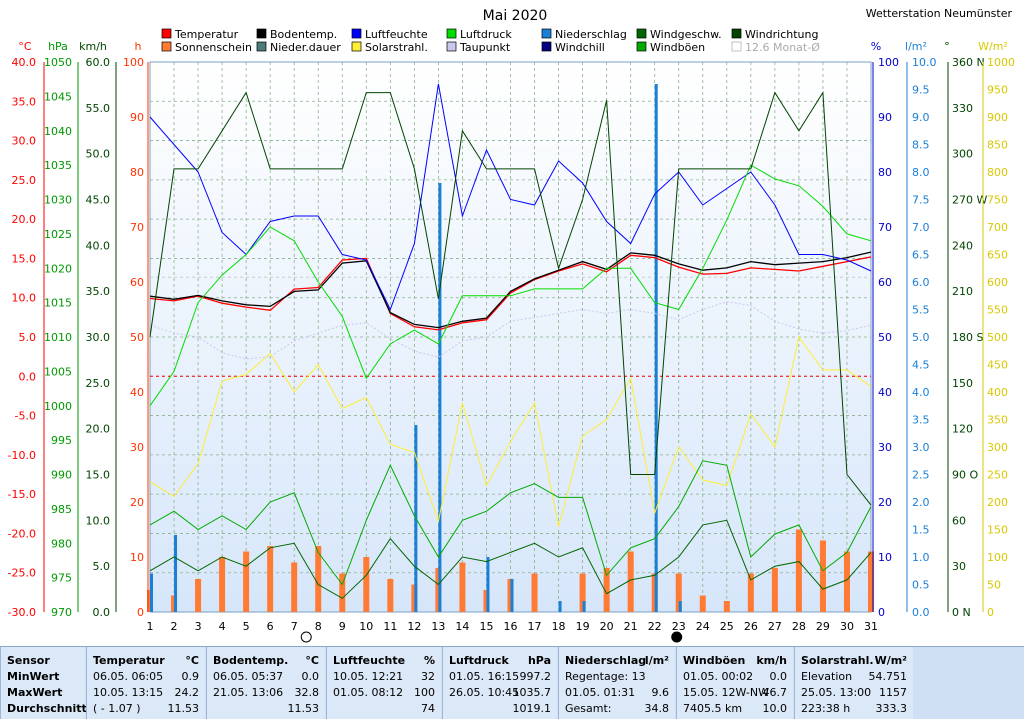 Image resolution: width=1024 pixels, height=719 pixels. I want to click on new-moon-icon, so click(677, 637).